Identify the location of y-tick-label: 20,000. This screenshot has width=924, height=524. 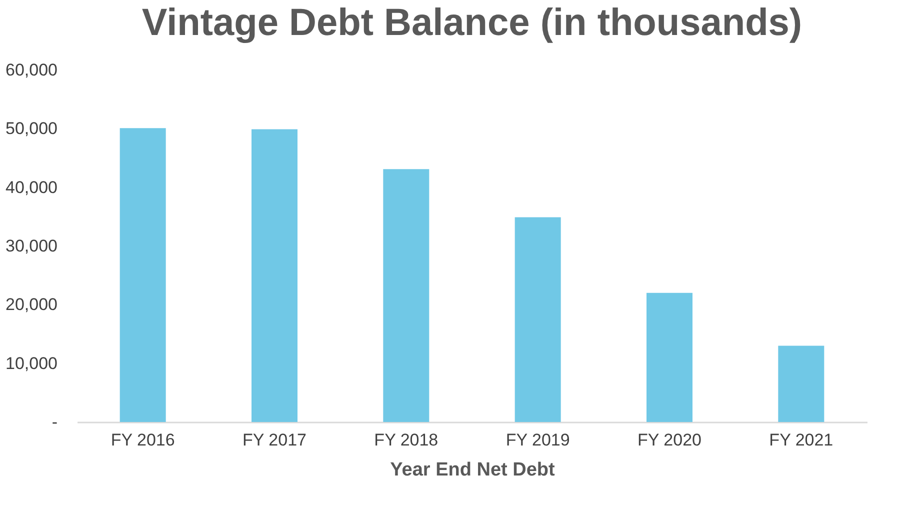
(32, 304).